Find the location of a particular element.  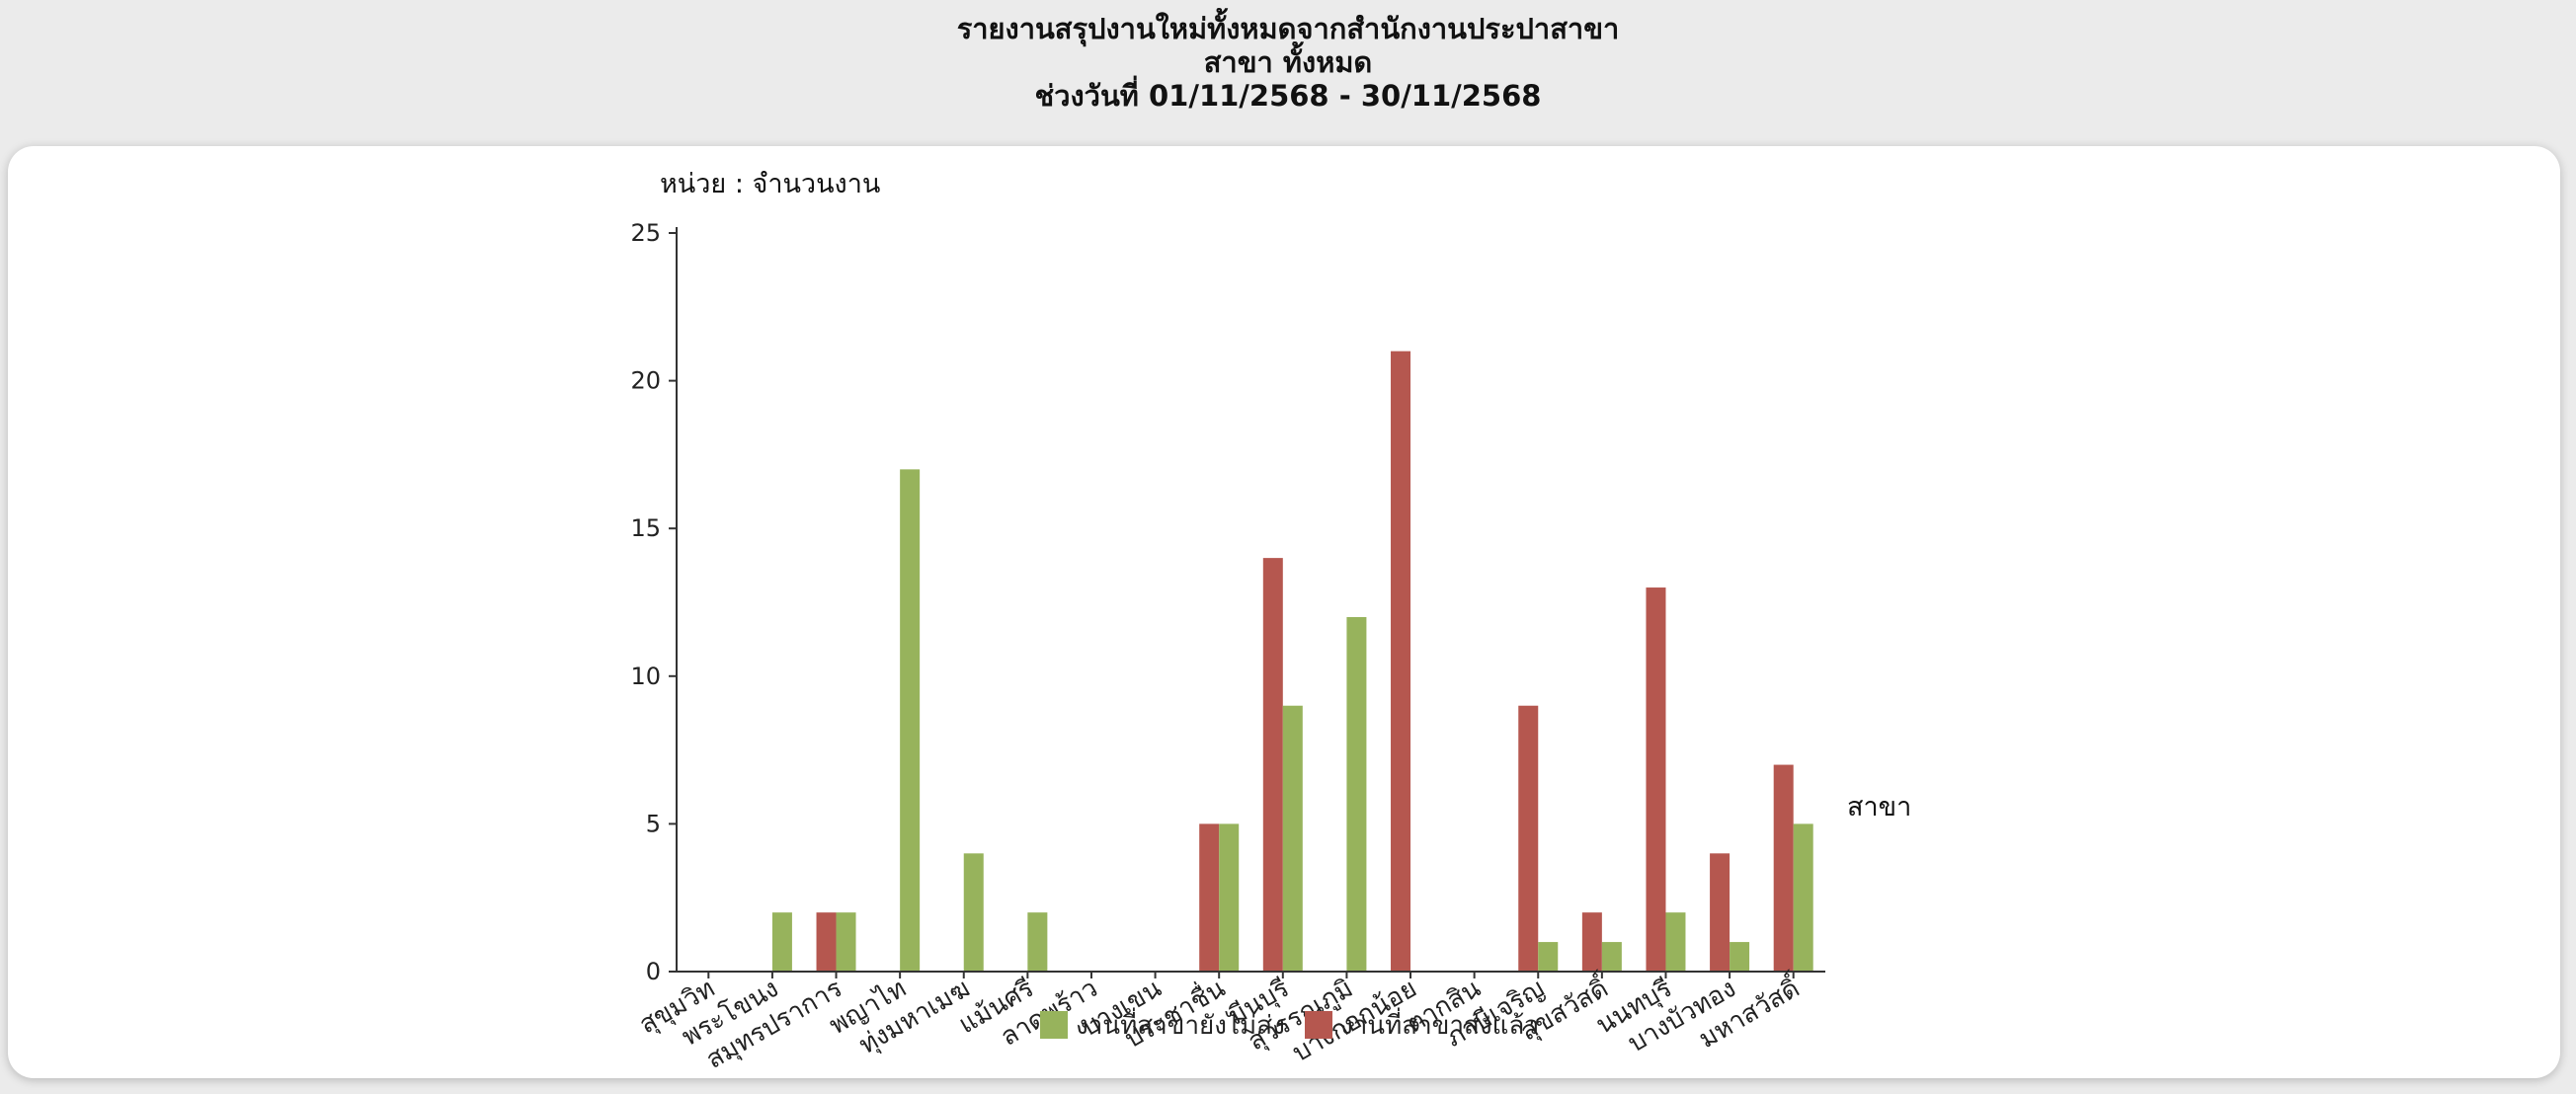

legend-item: งานที่สาขายังไม่ส่ง is located at coordinates (1162, 1024).